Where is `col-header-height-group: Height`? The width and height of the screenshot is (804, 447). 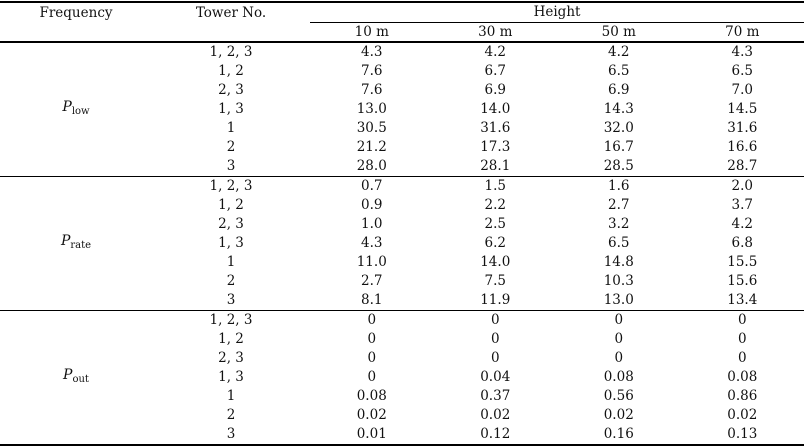 col-header-height-group: Height is located at coordinates (557, 12).